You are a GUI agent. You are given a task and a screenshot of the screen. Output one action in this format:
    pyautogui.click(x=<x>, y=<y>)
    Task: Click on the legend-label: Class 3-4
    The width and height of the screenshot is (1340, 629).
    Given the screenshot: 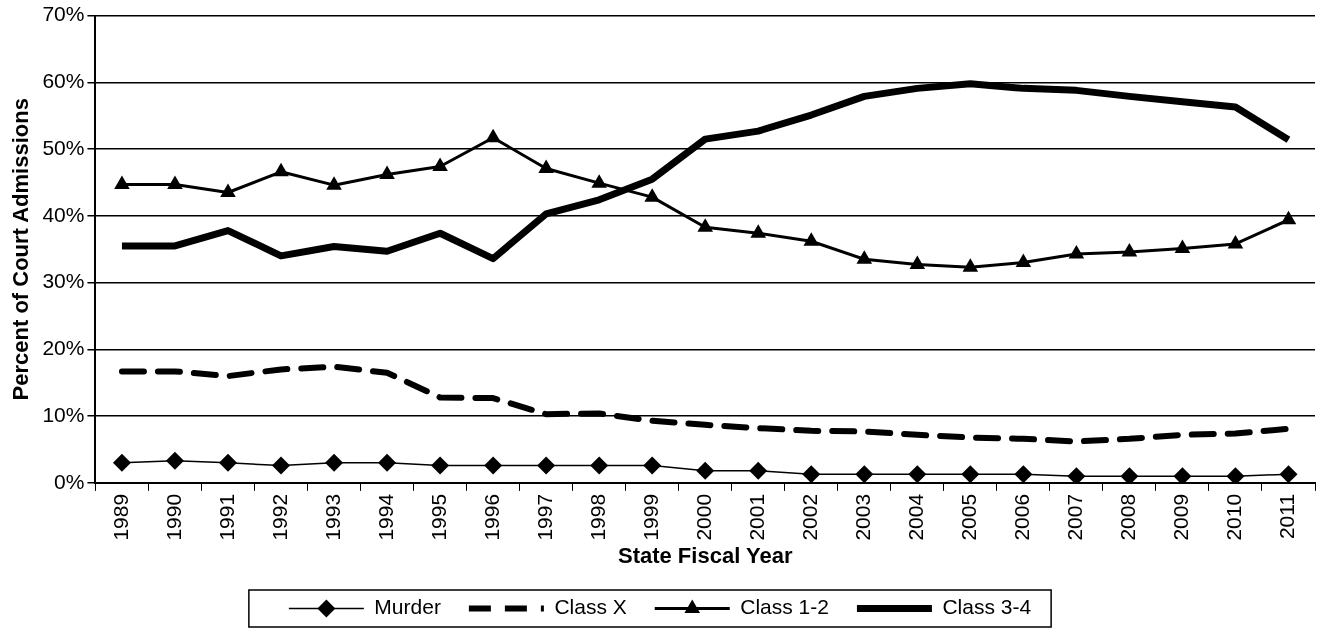 What is the action you would take?
    pyautogui.click(x=987, y=607)
    